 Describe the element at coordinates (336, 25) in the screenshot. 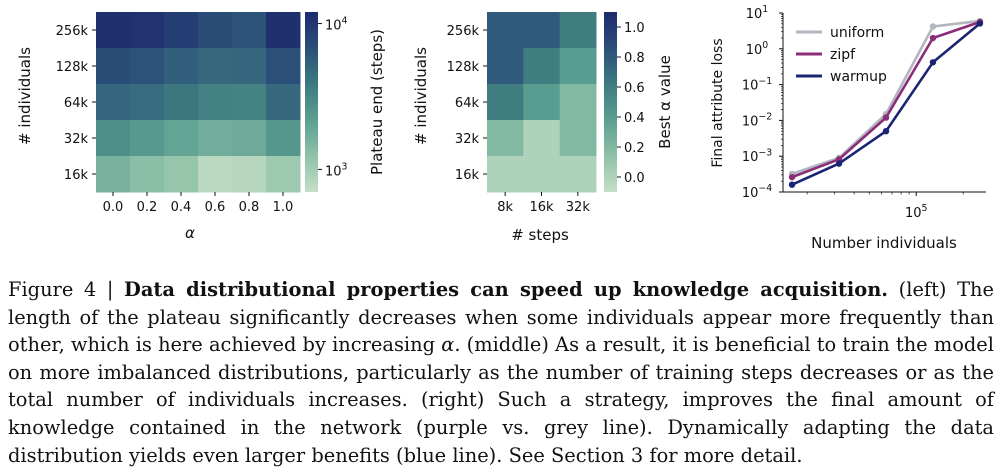

I see `colorbar-tick-label: 104` at that location.